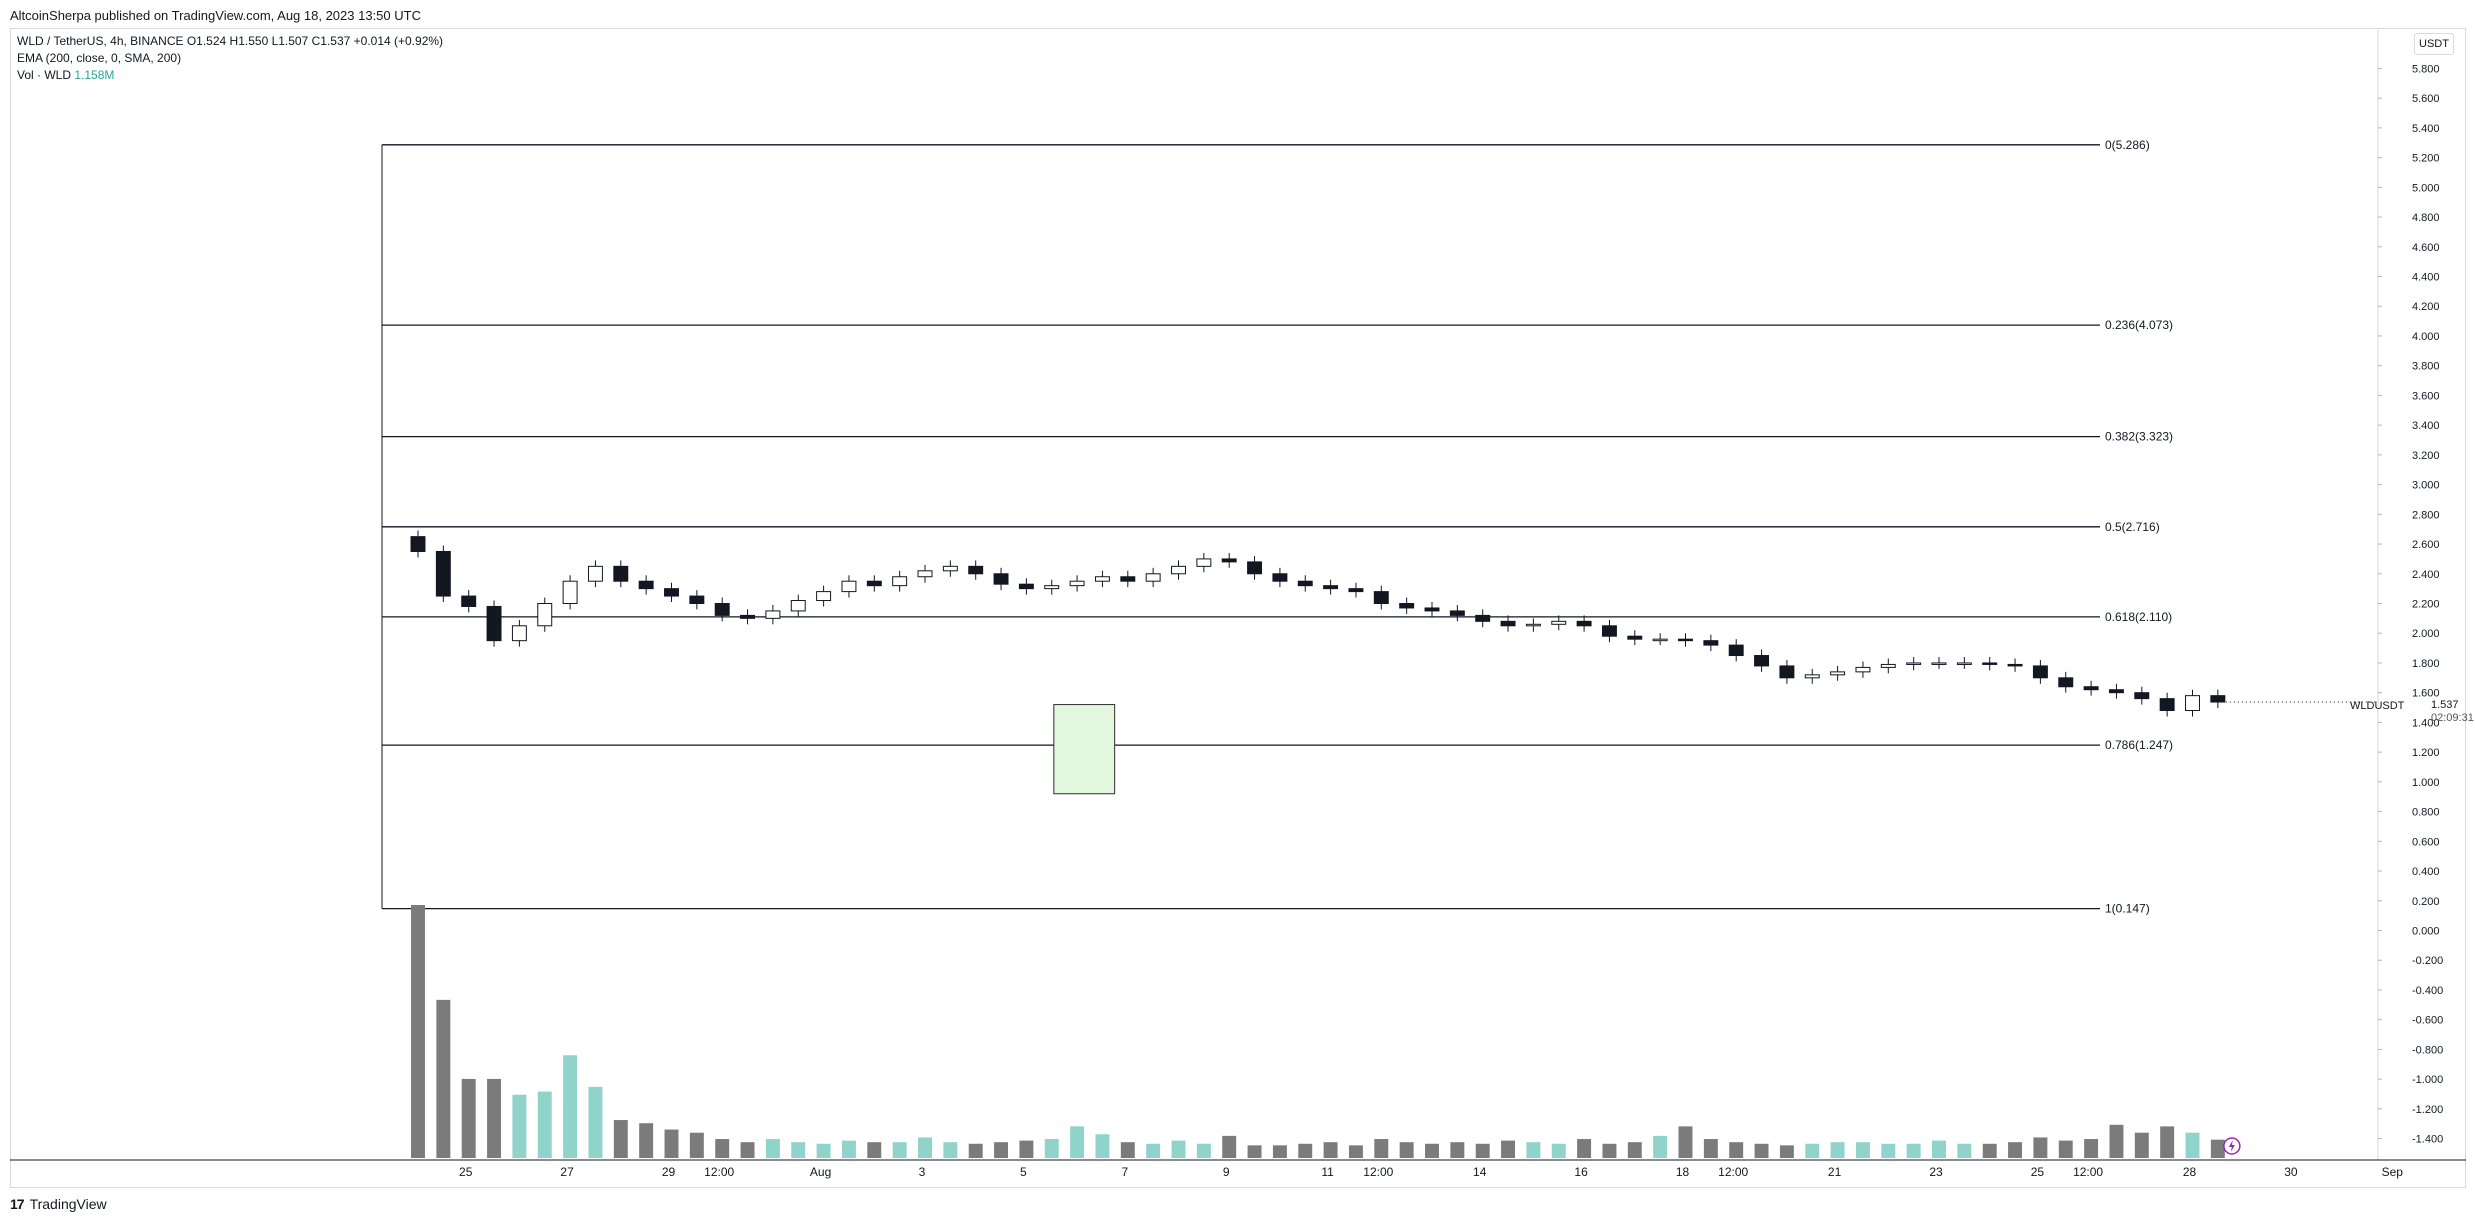  What do you see at coordinates (2231, 1146) in the screenshot?
I see `lightning-bolt-glyph` at bounding box center [2231, 1146].